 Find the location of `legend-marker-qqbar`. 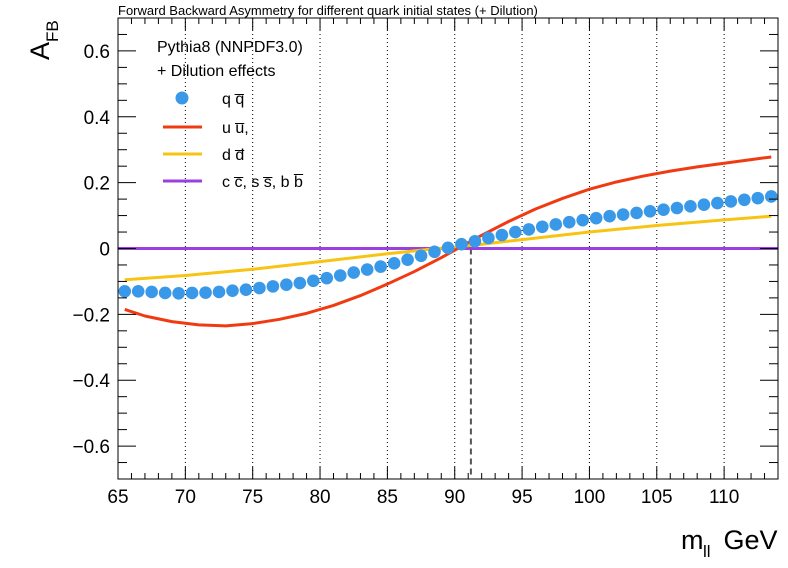

legend-marker-qqbar is located at coordinates (182, 98).